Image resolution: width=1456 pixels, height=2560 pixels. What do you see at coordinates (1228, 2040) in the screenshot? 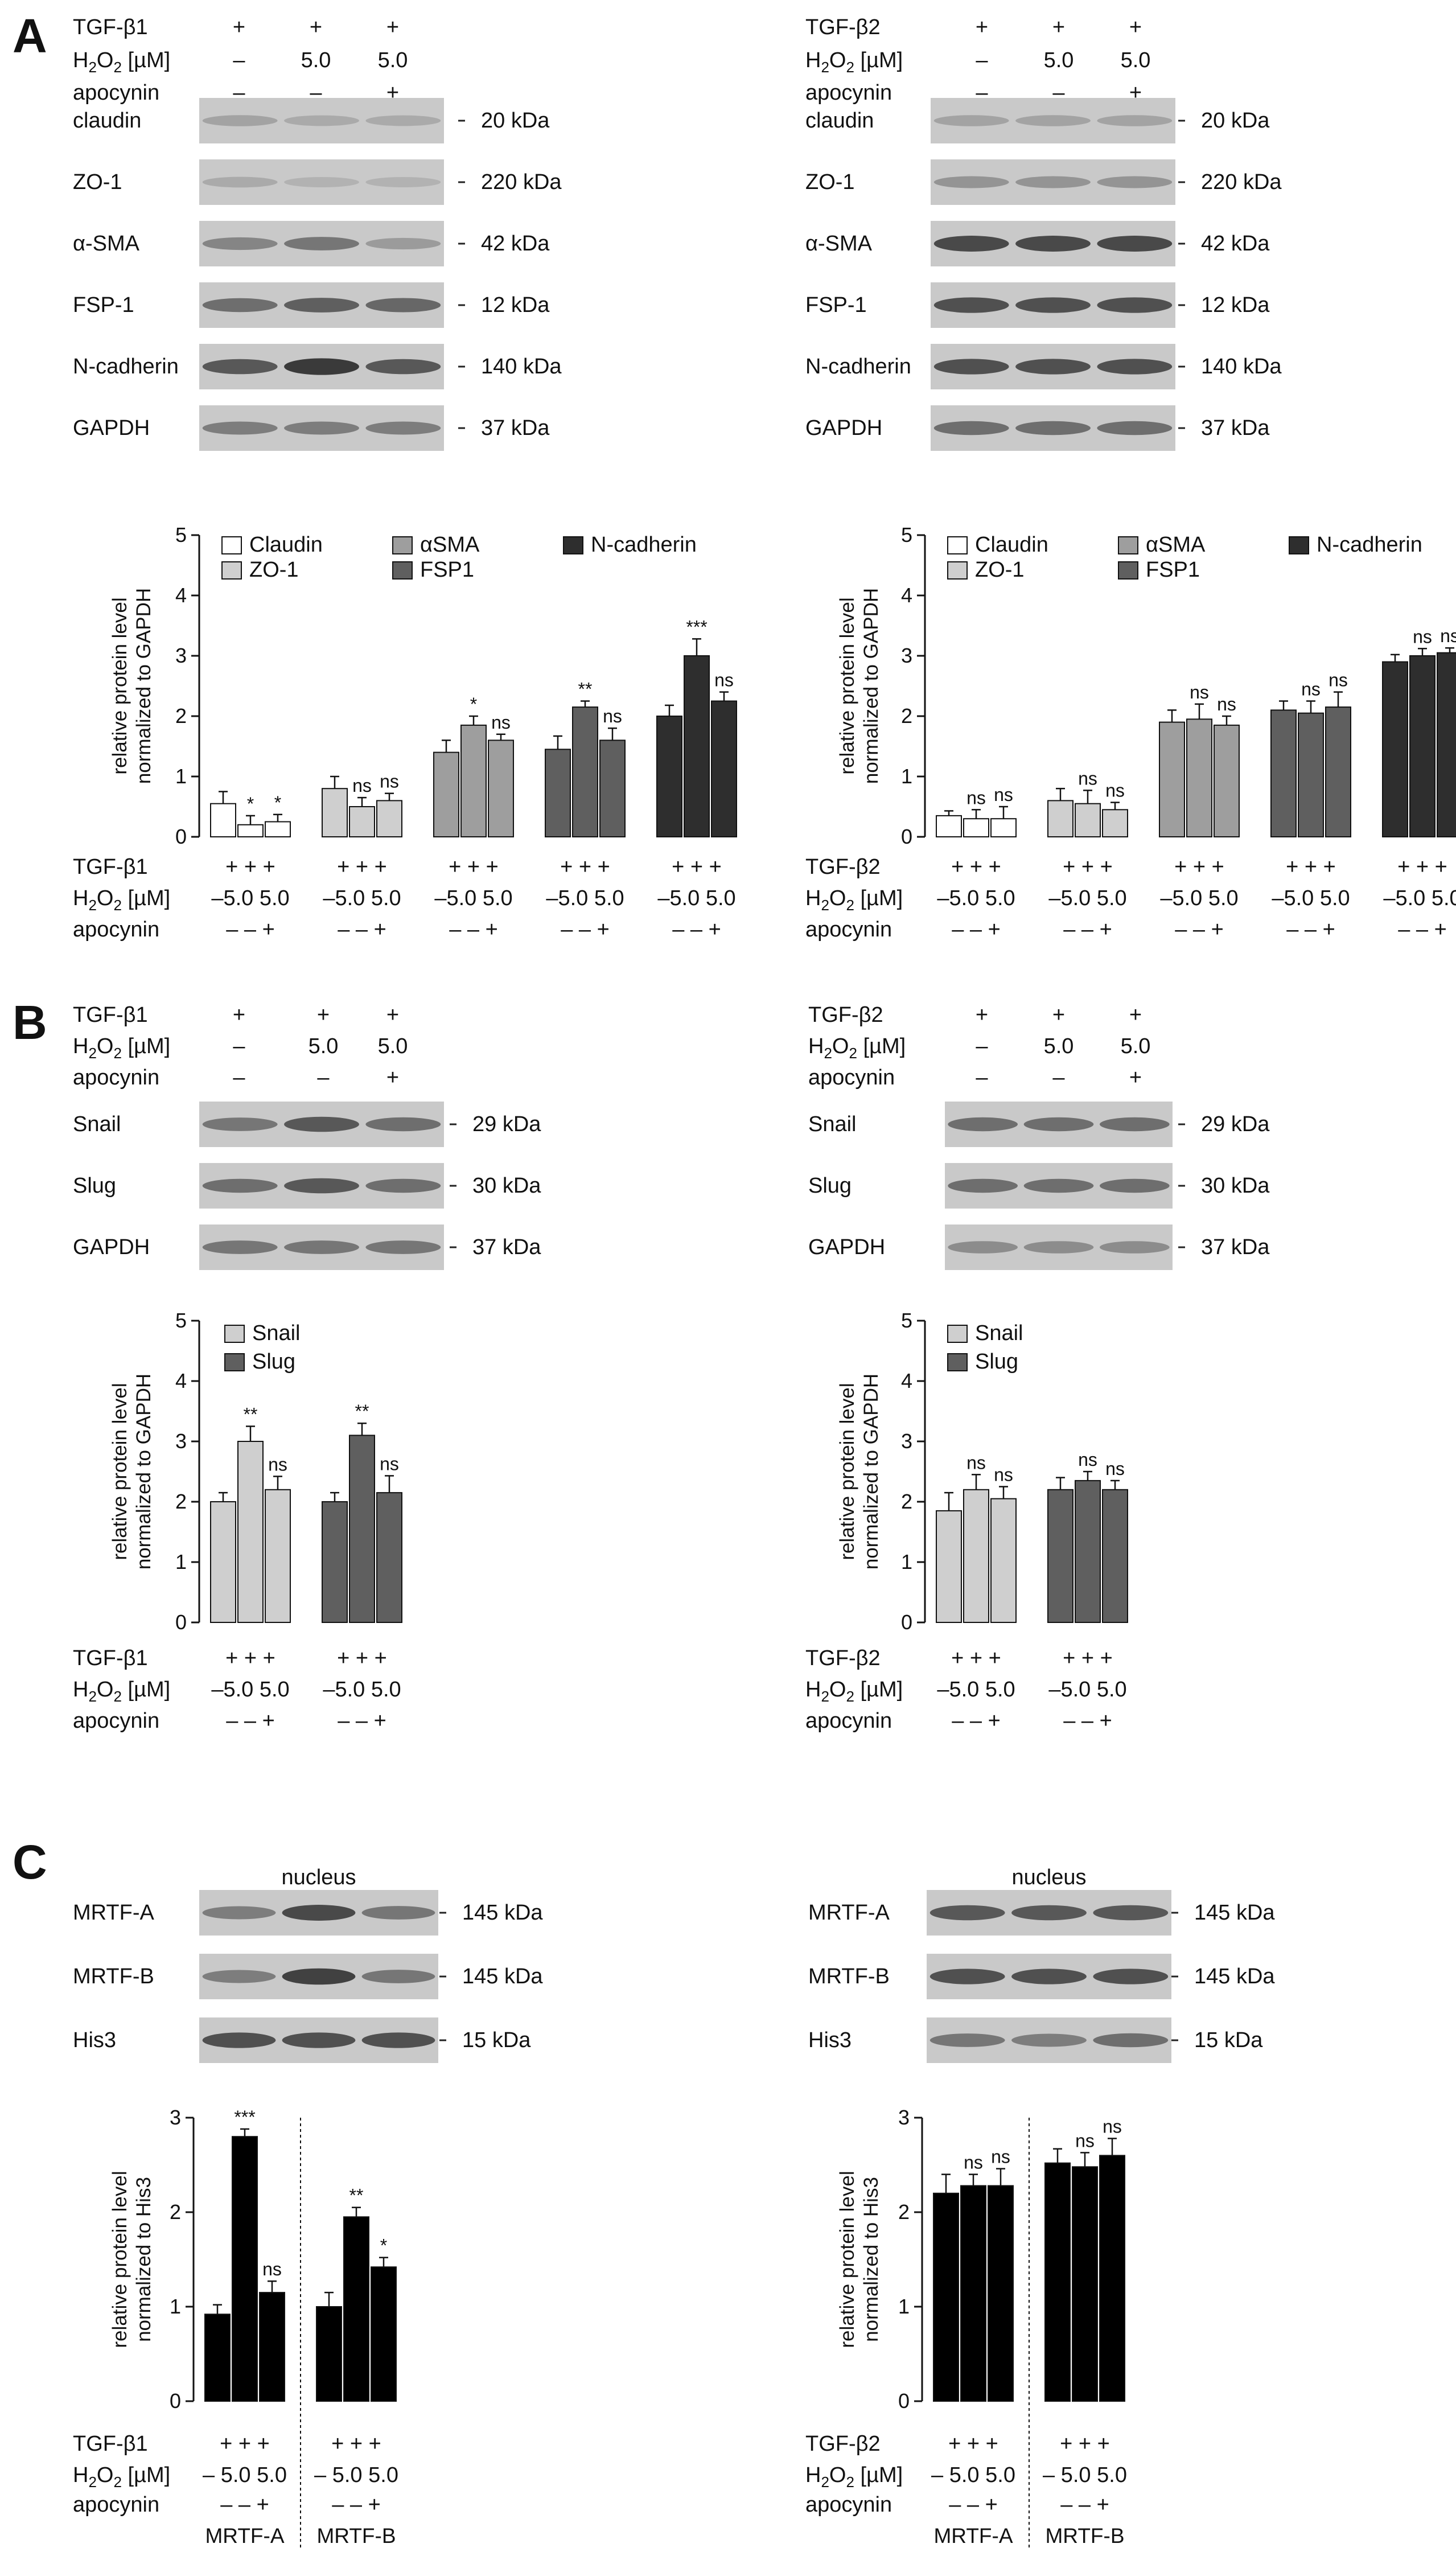
I see `blot-size-label: 15 kDa` at bounding box center [1228, 2040].